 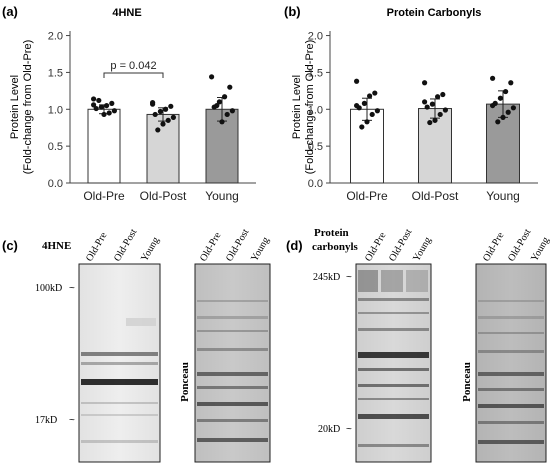 I want to click on bar-old-pre, so click(x=104, y=146).